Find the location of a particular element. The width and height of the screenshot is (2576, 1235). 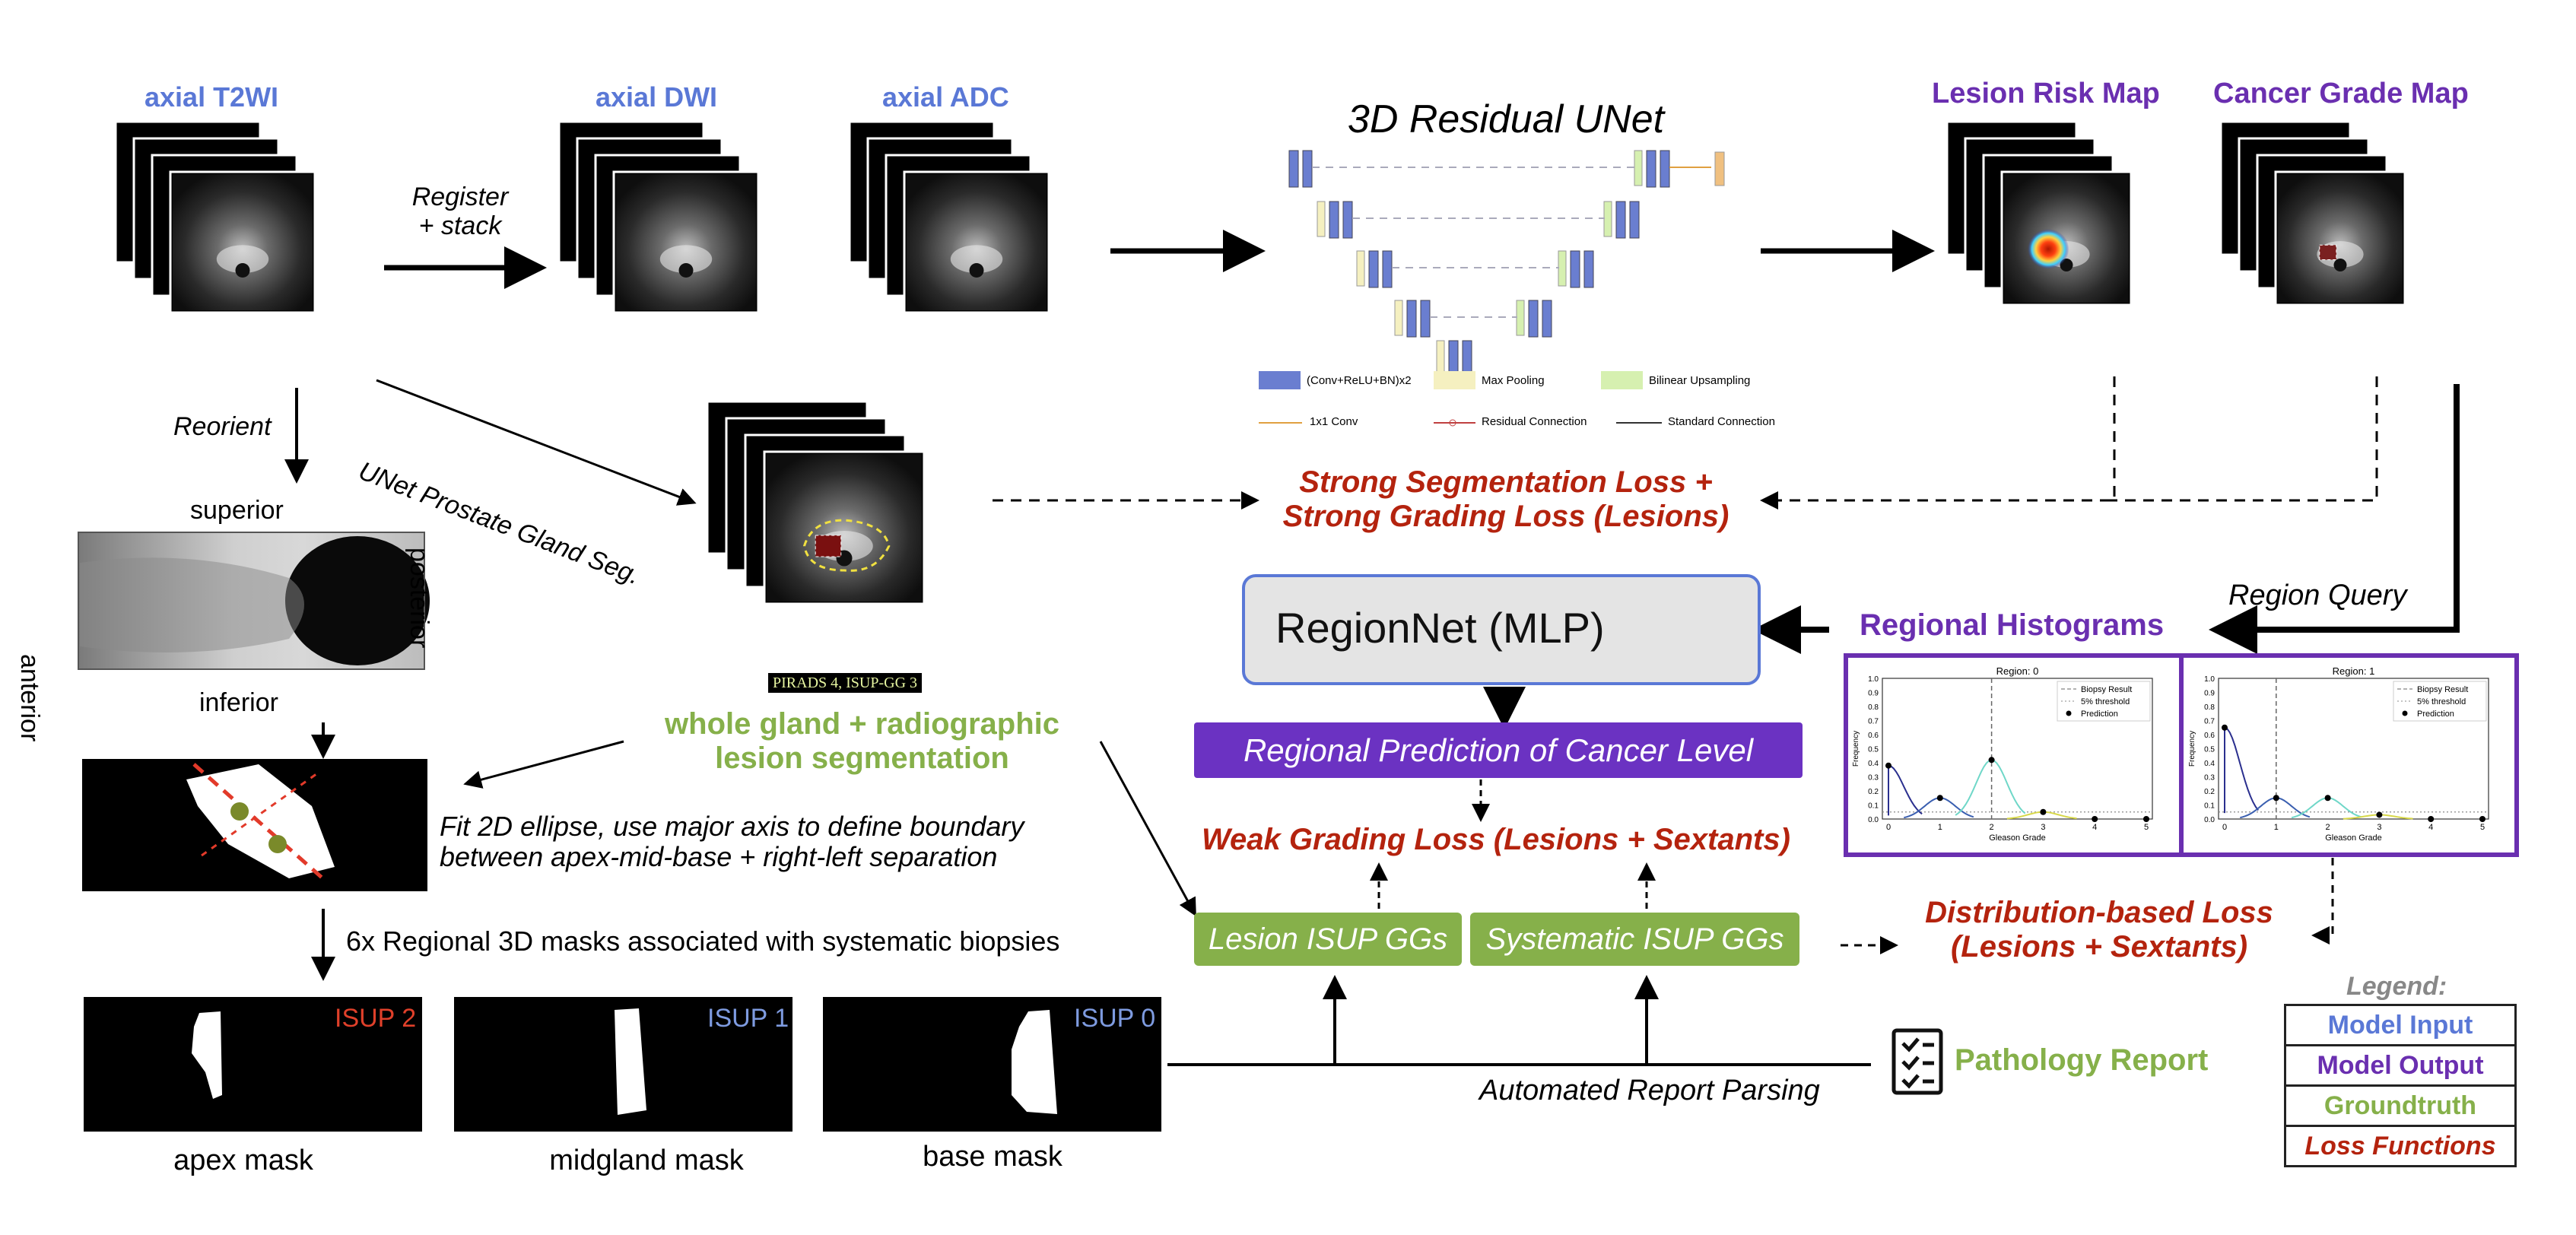

y-tick-label: 0.5 is located at coordinates (2209, 750).